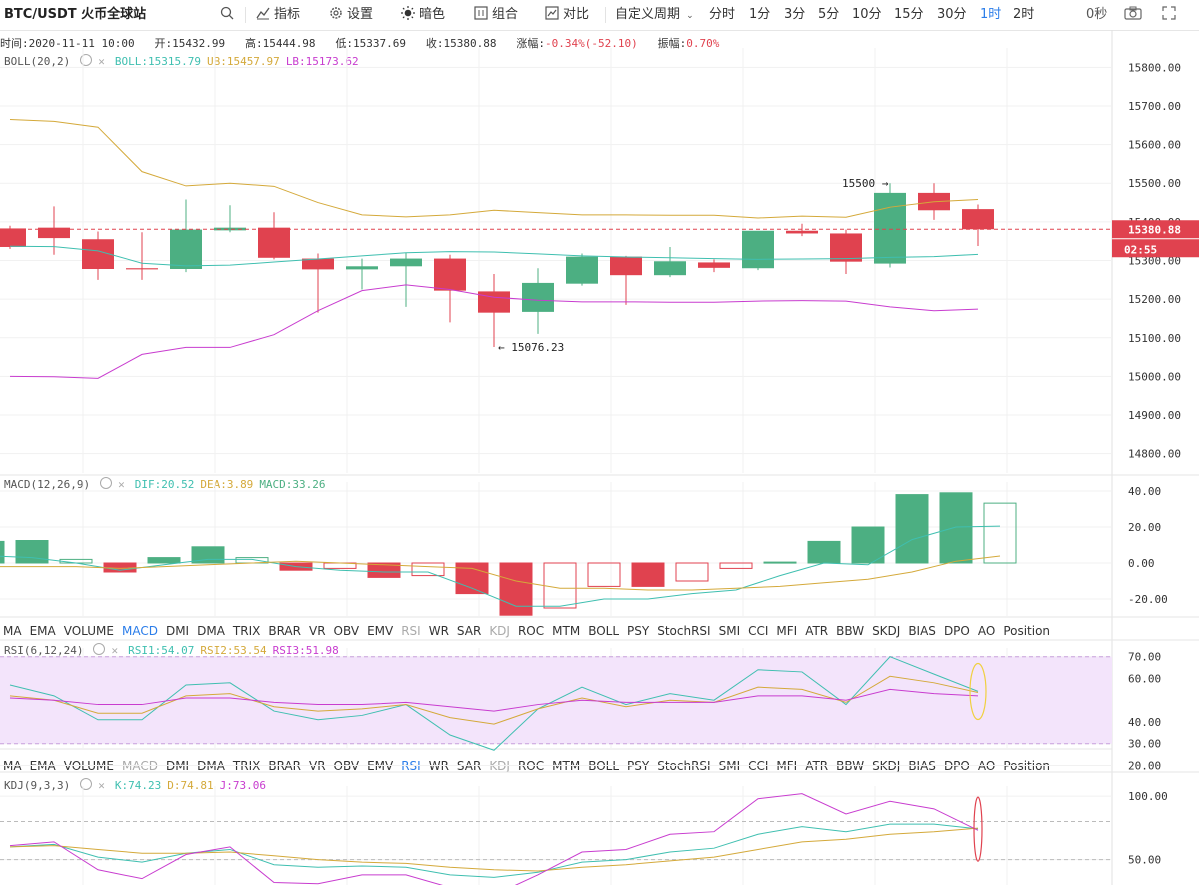 The image size is (1199, 885). What do you see at coordinates (423, 15) in the screenshot?
I see `dark-mode-button: 暗色` at bounding box center [423, 15].